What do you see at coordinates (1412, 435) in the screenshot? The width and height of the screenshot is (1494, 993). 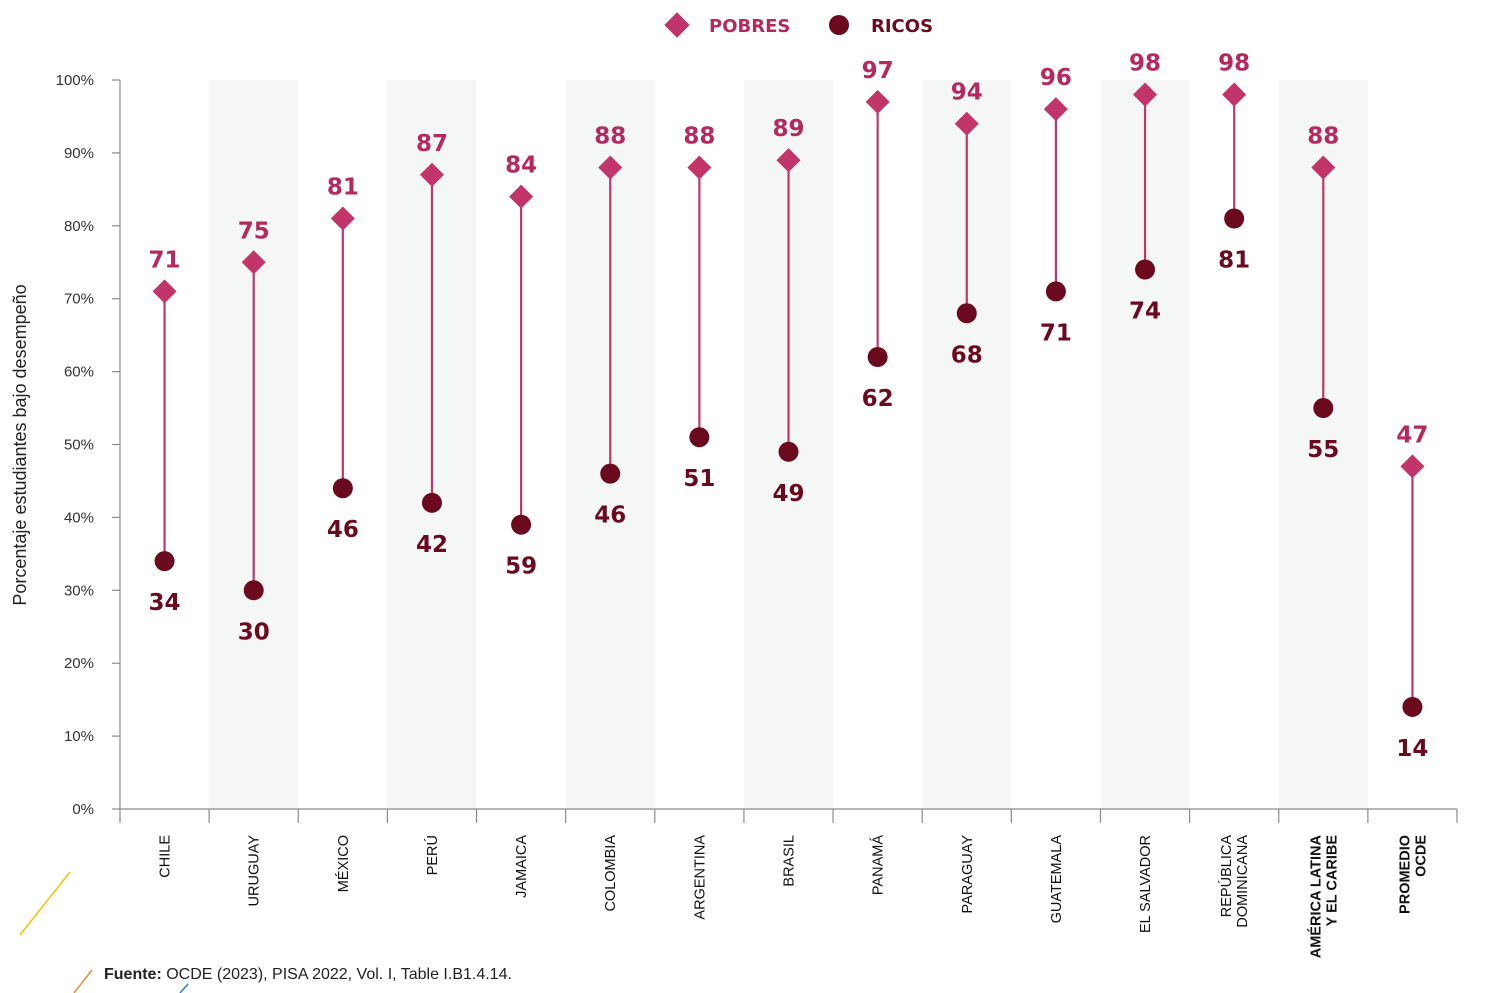 I see `pobres-value-label: 47` at bounding box center [1412, 435].